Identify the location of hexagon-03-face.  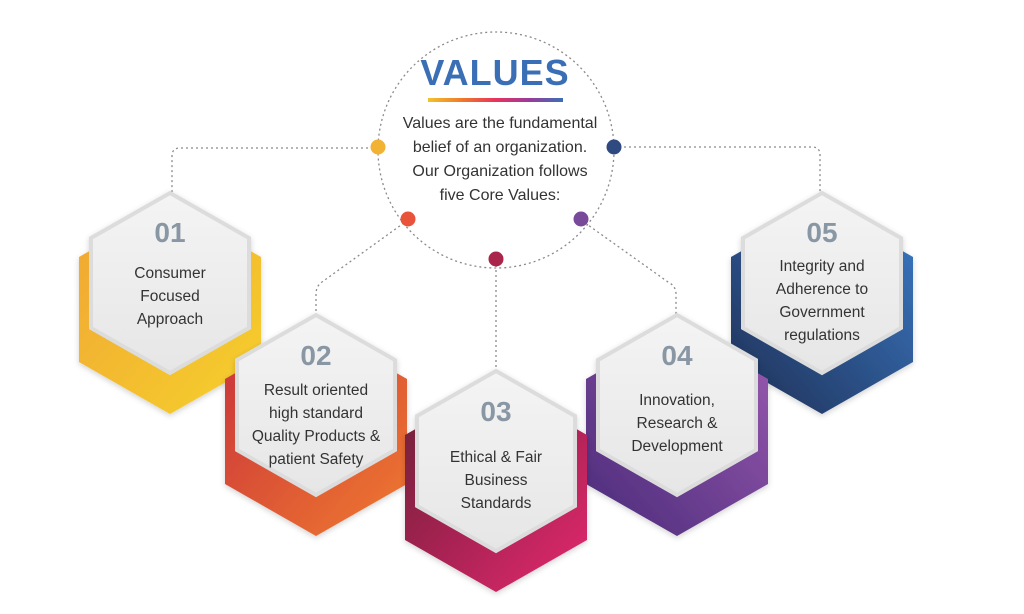
(496, 461).